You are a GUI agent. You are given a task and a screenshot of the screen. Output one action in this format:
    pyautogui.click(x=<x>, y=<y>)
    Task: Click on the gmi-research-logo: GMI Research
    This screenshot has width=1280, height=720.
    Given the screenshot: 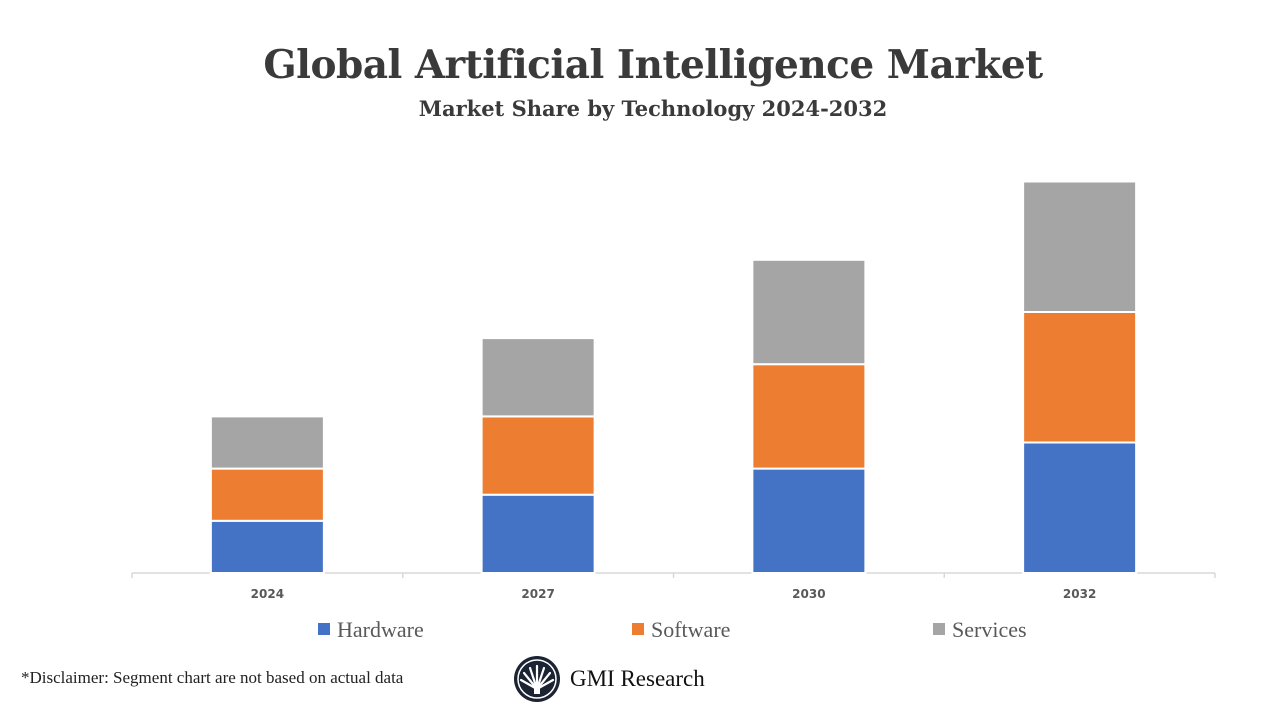 What is the action you would take?
    pyautogui.click(x=609, y=679)
    